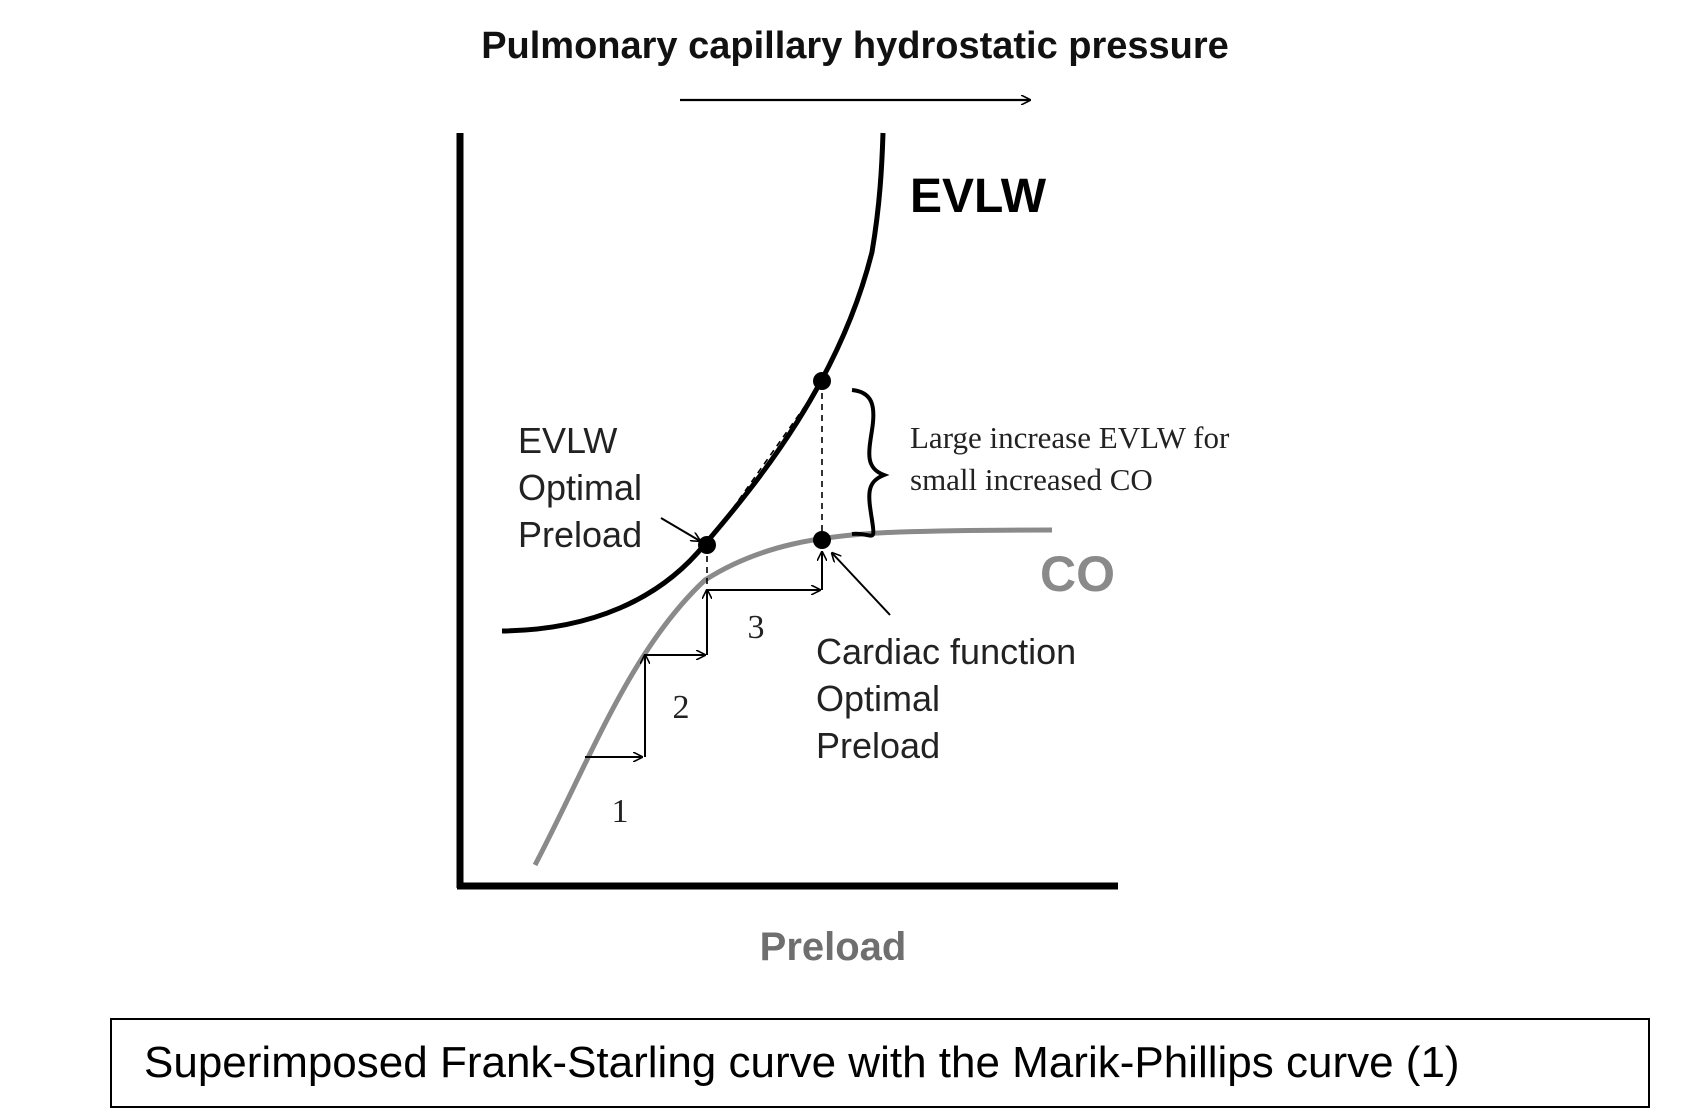  Describe the element at coordinates (756, 627) in the screenshot. I see `step-label-3: 3` at that location.